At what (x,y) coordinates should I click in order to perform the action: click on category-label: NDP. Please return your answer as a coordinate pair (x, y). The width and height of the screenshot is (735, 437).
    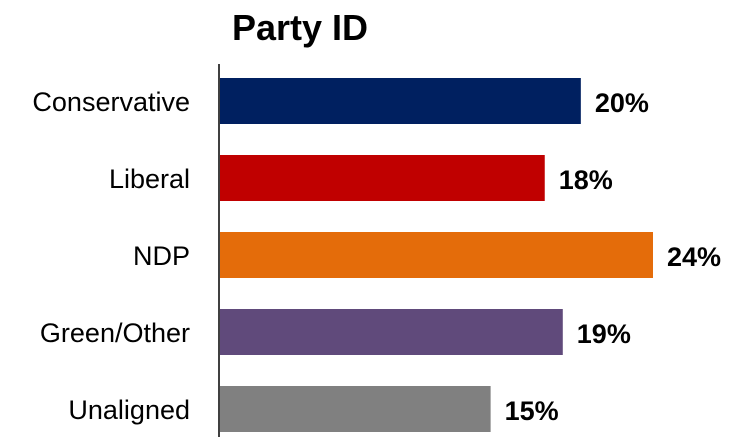
    Looking at the image, I should click on (161, 256).